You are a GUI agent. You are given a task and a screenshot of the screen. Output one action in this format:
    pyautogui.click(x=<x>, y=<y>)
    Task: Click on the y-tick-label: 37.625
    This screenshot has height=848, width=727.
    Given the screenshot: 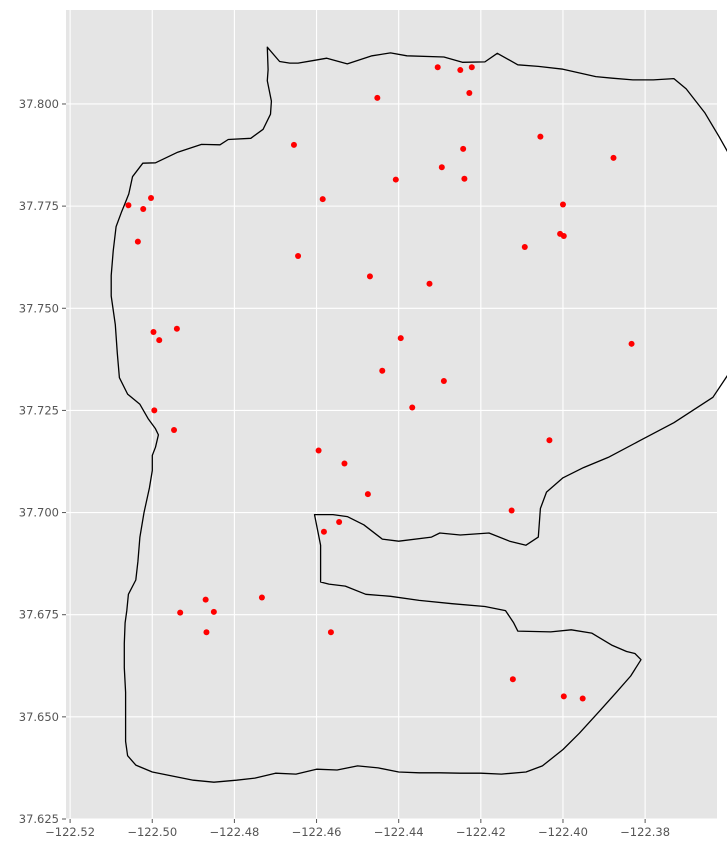 What is the action you would take?
    pyautogui.click(x=39, y=819)
    